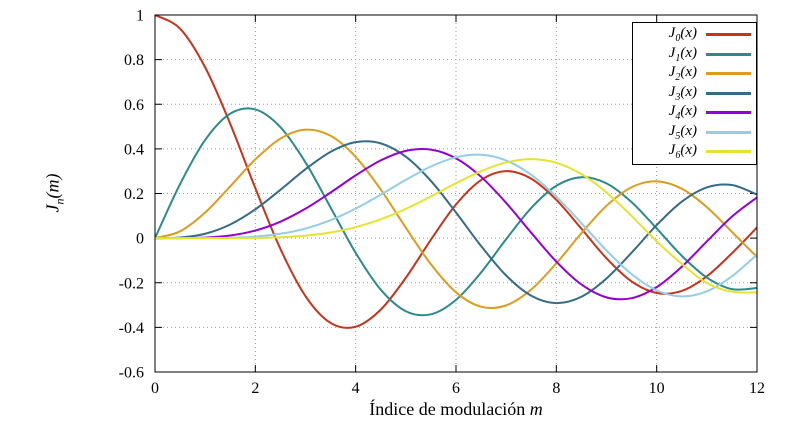 Image resolution: width=794 pixels, height=429 pixels. What do you see at coordinates (134, 194) in the screenshot?
I see `y-tick-label: 0.2` at bounding box center [134, 194].